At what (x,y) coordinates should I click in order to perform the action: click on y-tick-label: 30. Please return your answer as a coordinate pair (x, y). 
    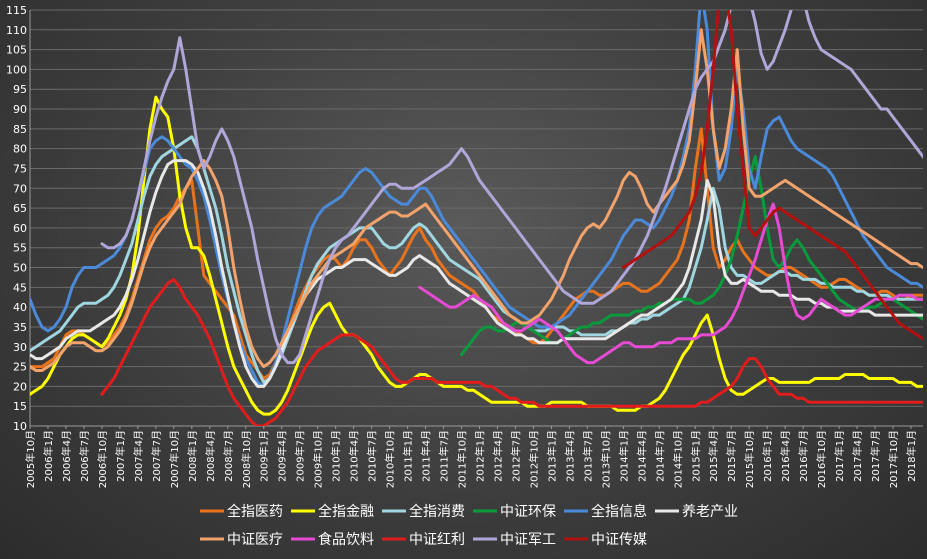
    Looking at the image, I should click on (20, 347).